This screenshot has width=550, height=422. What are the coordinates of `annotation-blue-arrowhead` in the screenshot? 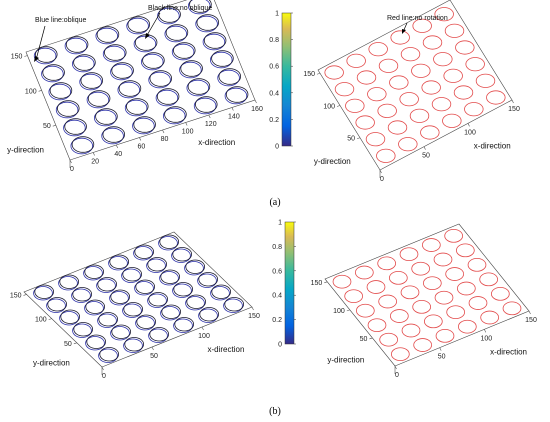 It's located at (36, 59).